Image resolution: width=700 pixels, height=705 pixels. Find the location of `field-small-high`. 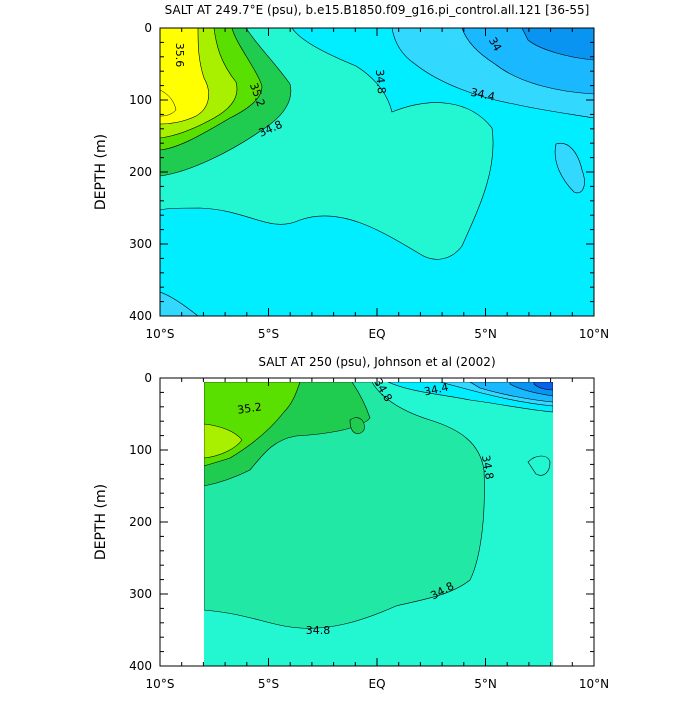

field-small-high is located at coordinates (357, 425).